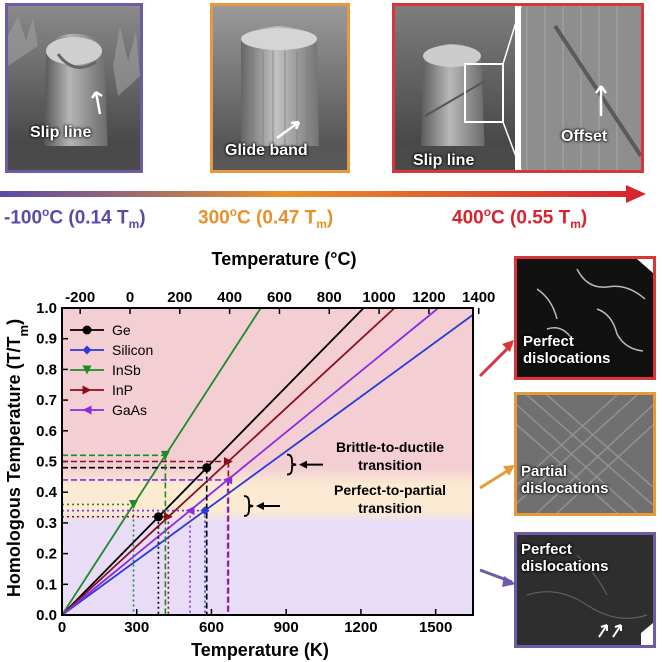 The height and width of the screenshot is (662, 662). I want to click on tem-panel-top: Perfect dislocations, so click(585, 318).